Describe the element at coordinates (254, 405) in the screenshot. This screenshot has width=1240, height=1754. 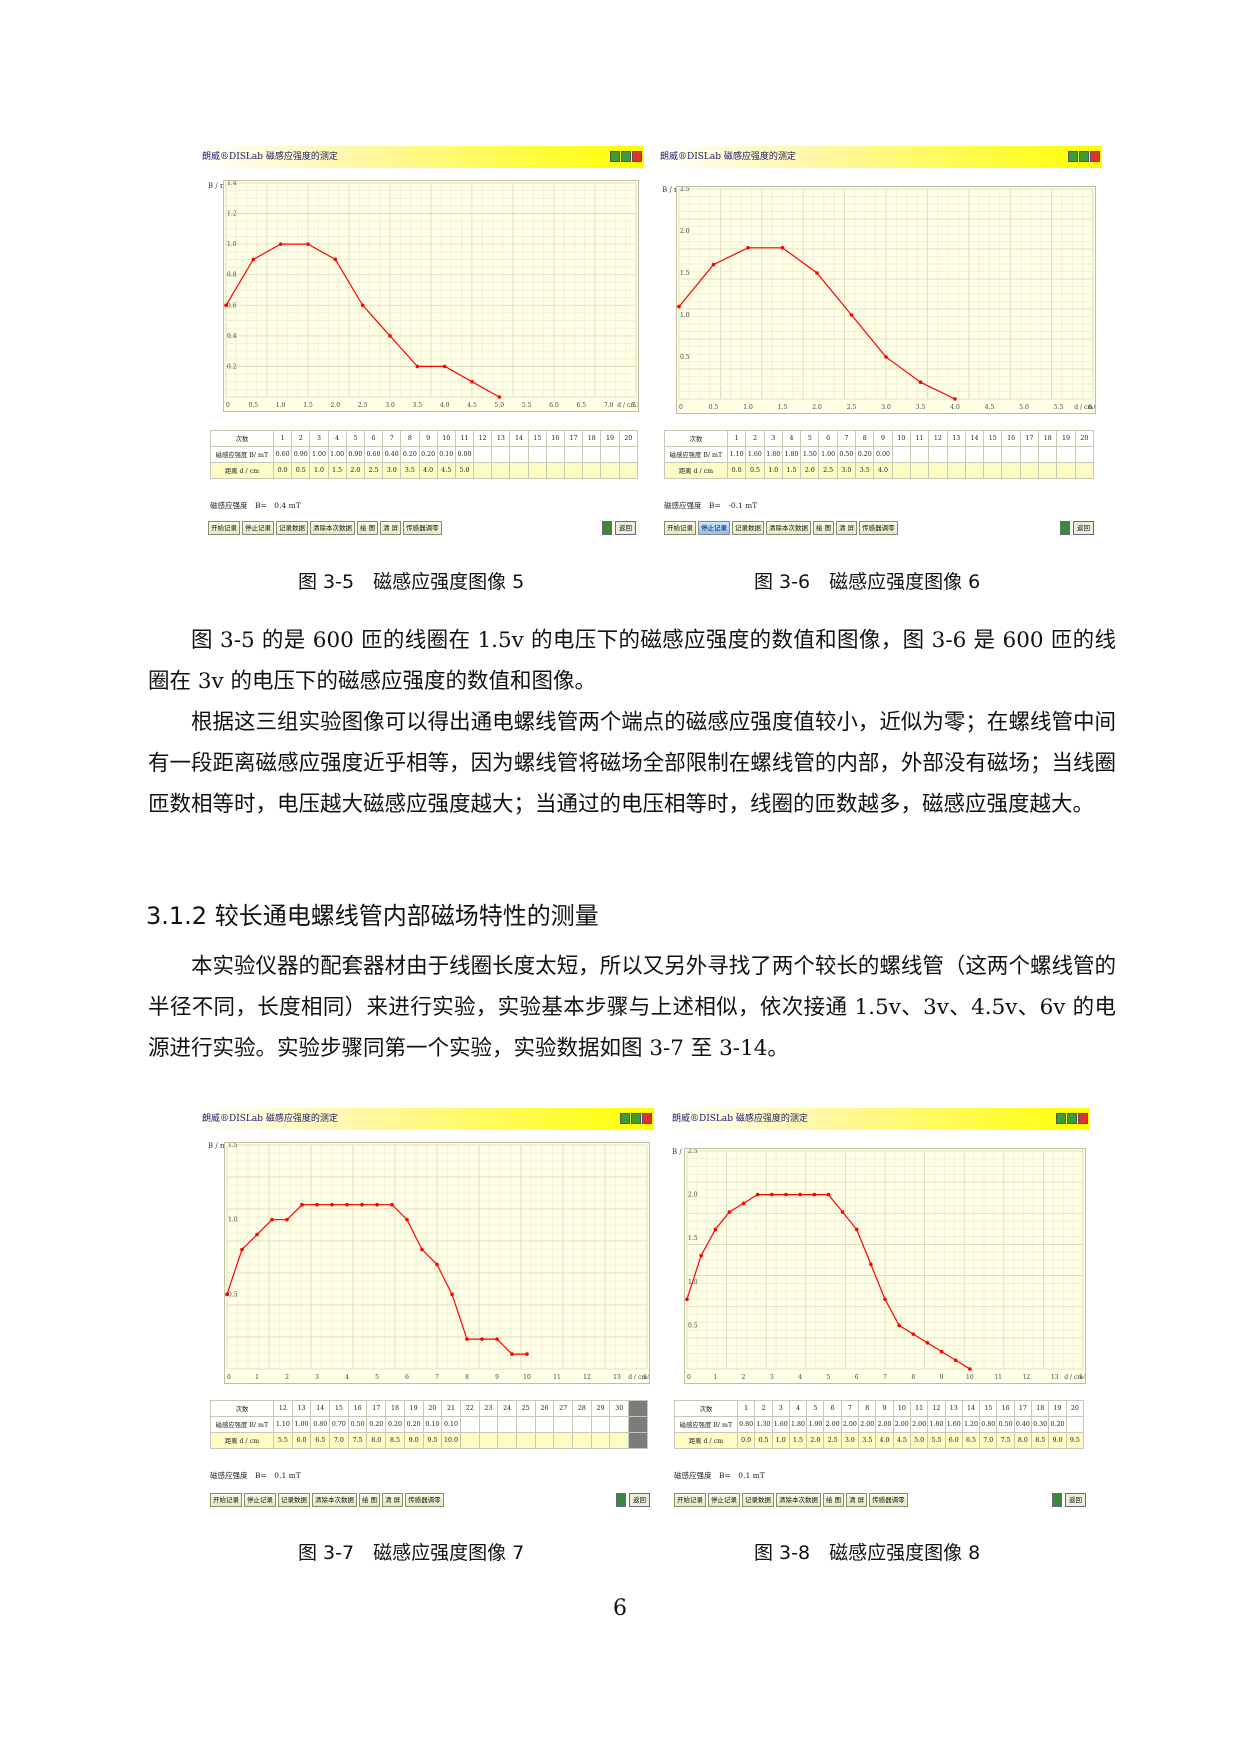
I see `x-tick-label: 0.5` at that location.